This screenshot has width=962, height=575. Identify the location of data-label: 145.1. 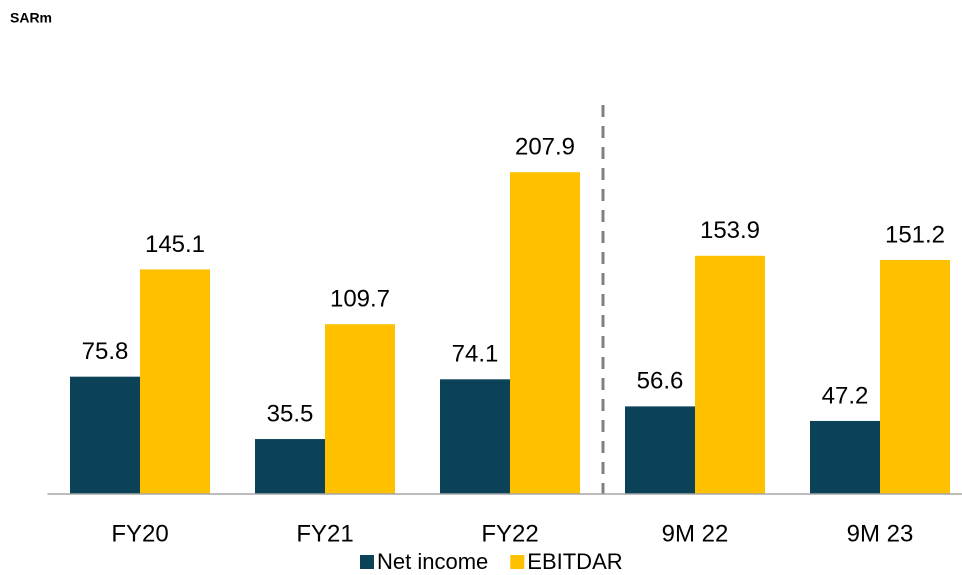
(175, 244).